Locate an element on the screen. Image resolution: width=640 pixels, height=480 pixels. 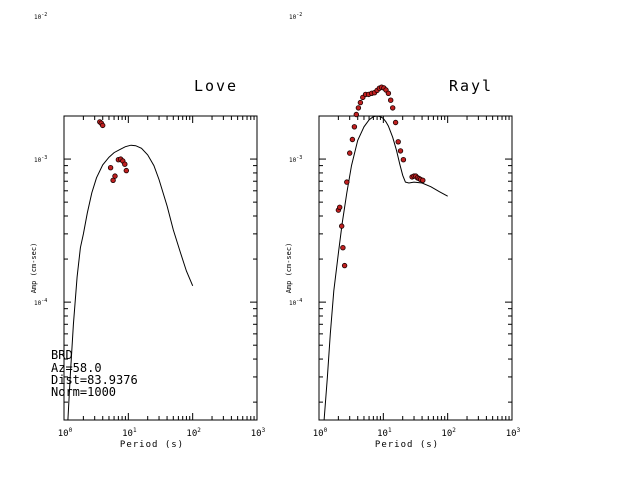
love-x-tick-label-exponent: 1 is located at coordinates (135, 430).